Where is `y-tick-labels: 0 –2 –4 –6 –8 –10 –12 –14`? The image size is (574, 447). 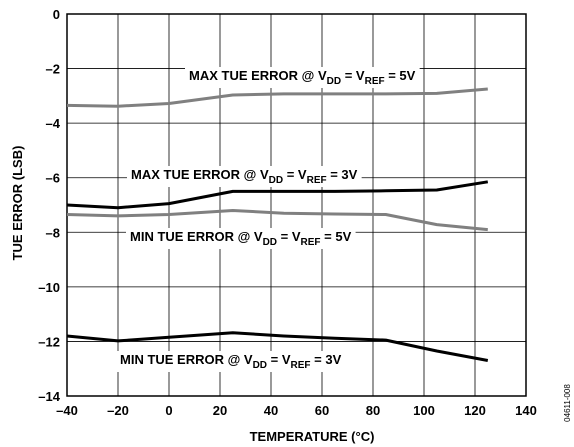 y-tick-labels: 0 –2 –4 –6 –8 –10 –12 –14 is located at coordinates (49, 205).